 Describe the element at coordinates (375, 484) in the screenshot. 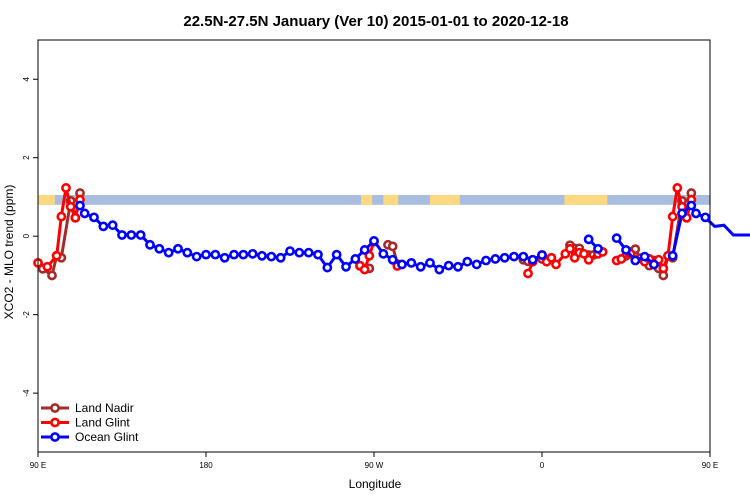

I see `x-axis-label: Longitude` at that location.